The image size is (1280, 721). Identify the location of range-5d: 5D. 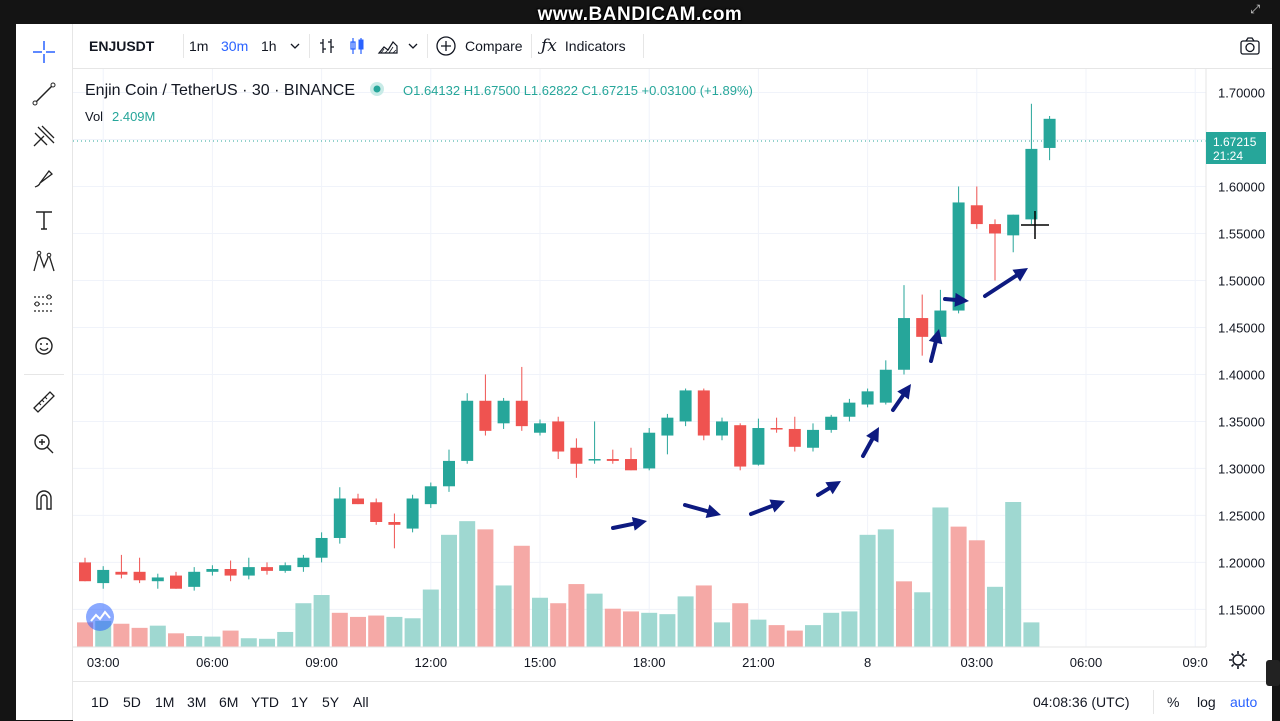
(132, 701).